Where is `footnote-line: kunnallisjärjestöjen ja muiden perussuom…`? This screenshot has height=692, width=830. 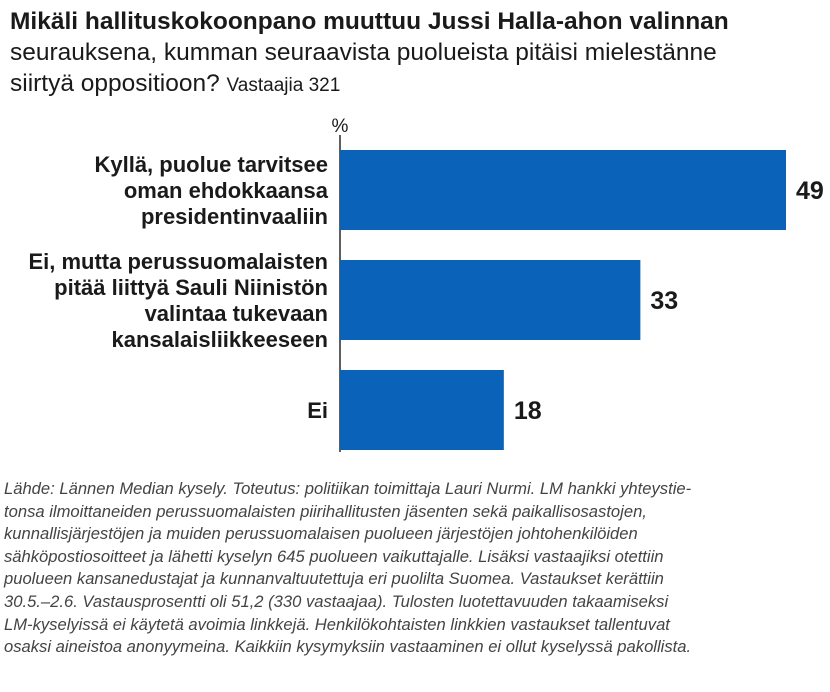 footnote-line: kunnallisjärjestöjen ja muiden perussuom… is located at coordinates (321, 534).